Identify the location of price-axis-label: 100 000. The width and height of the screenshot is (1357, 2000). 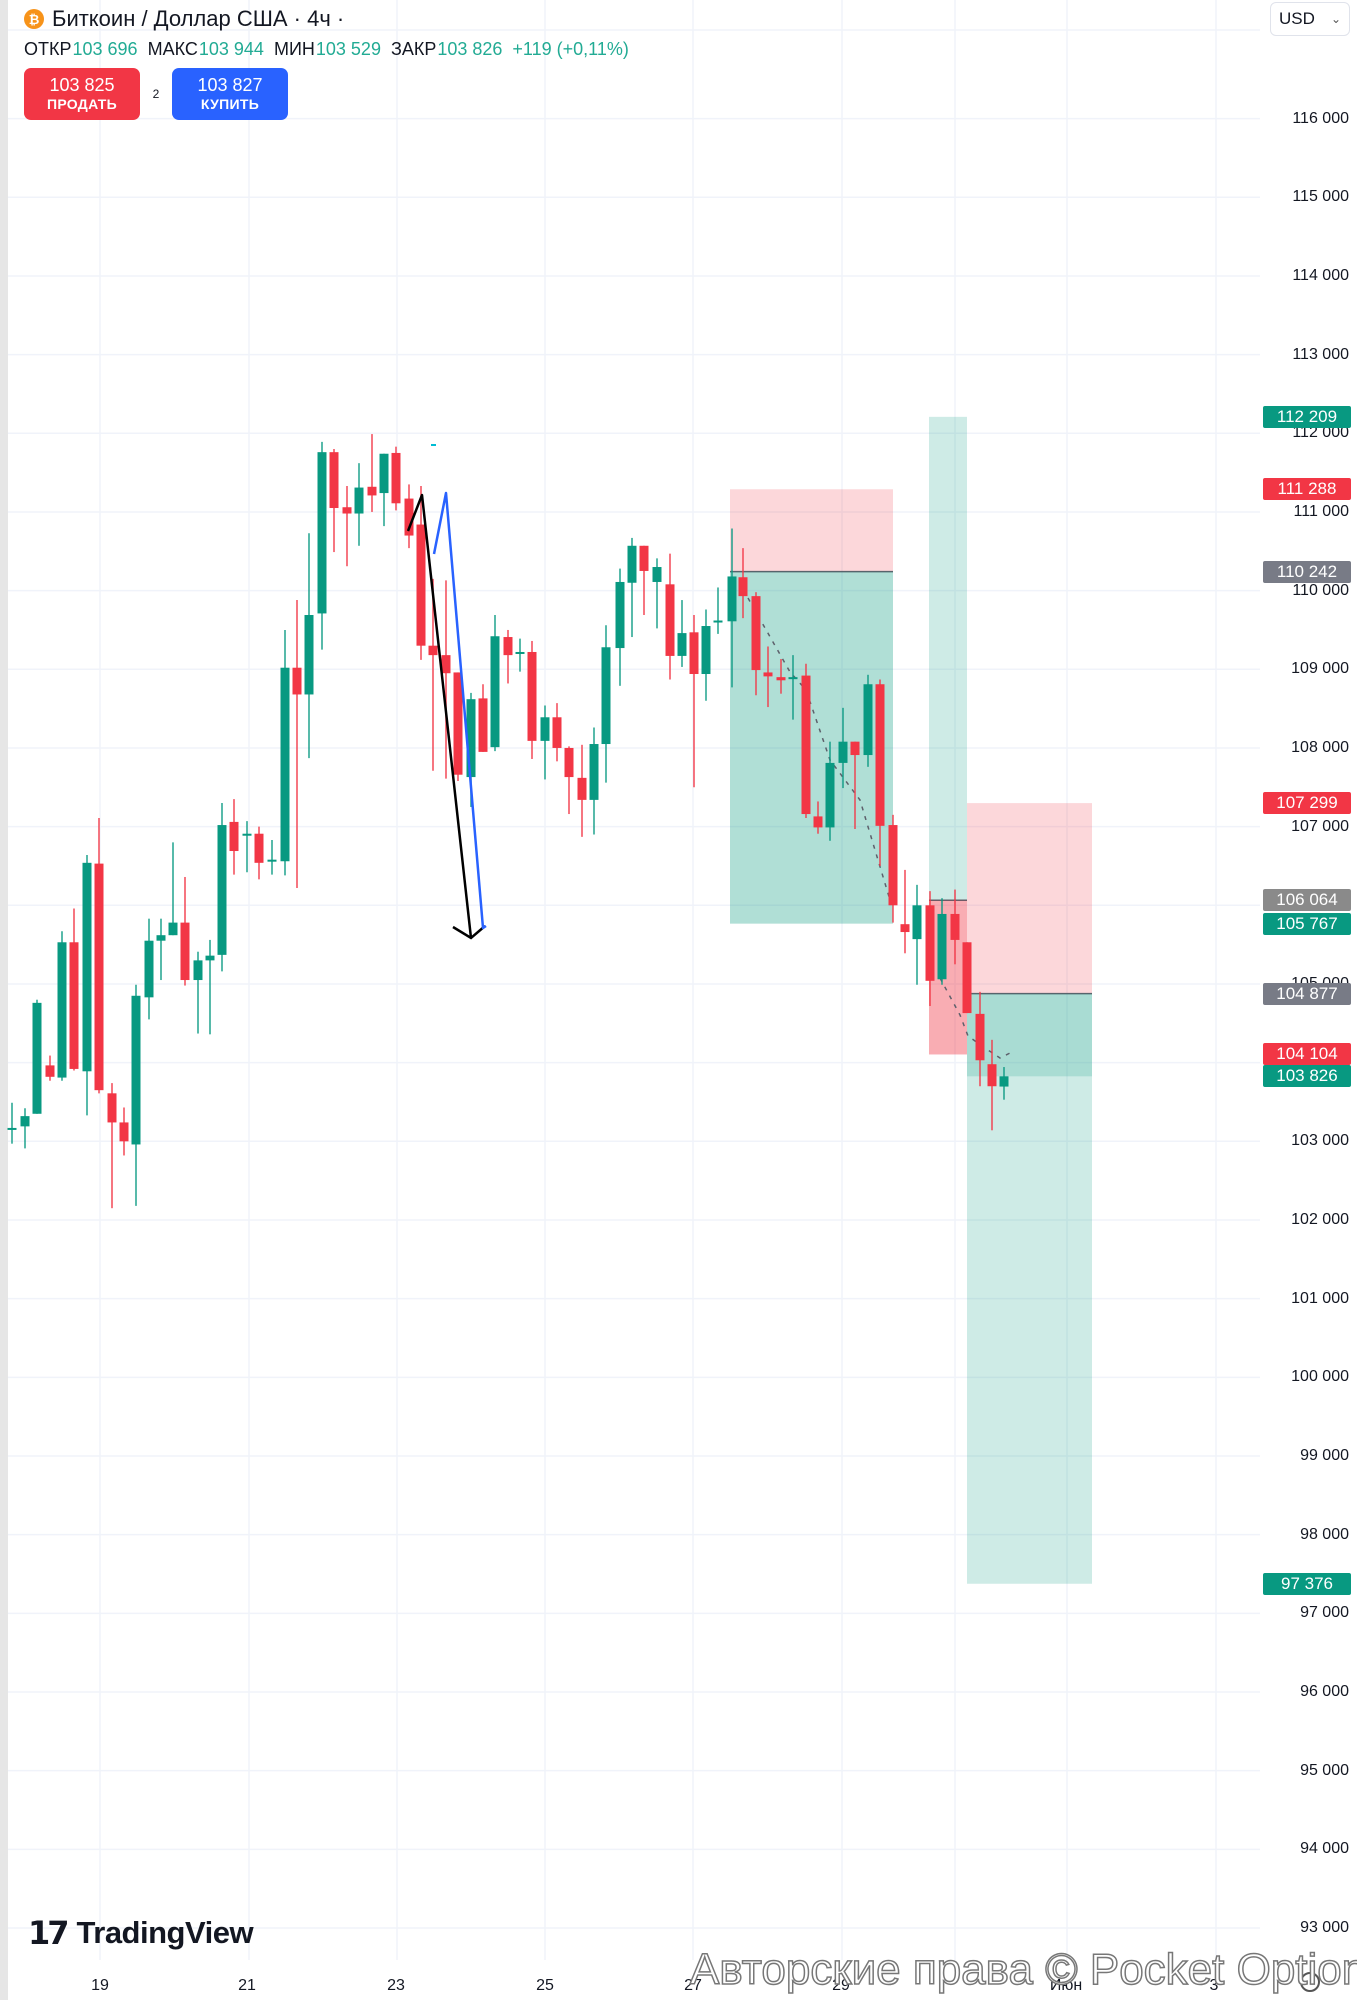
(1320, 1377).